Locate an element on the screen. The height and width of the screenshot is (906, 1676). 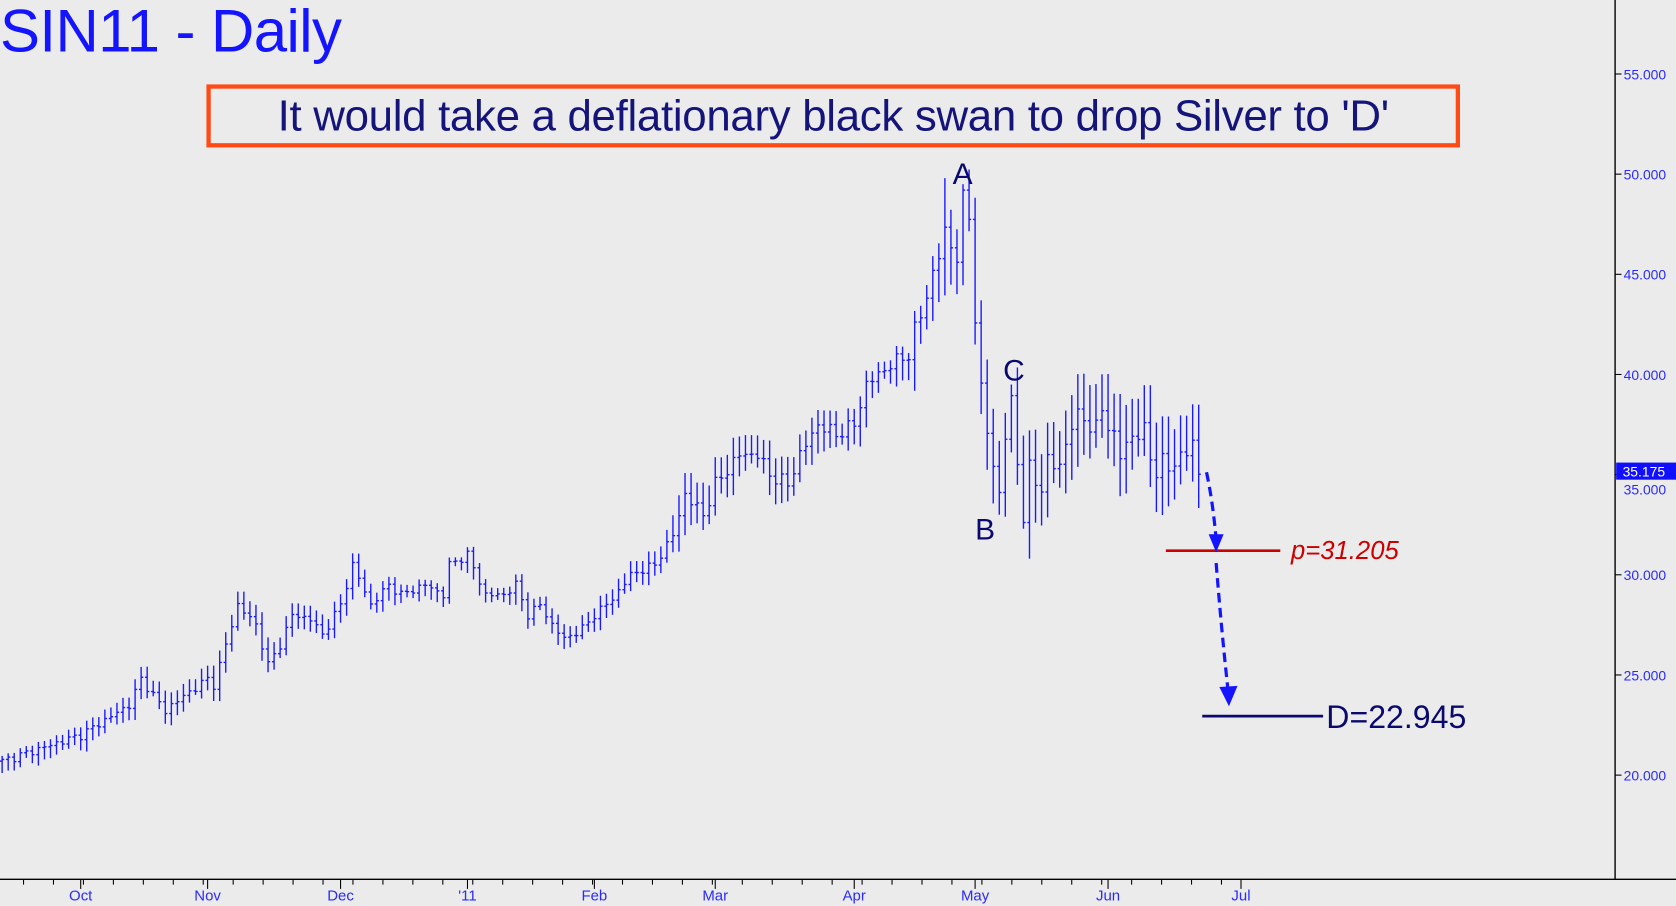
x-tick-label: Mar is located at coordinates (715, 896).